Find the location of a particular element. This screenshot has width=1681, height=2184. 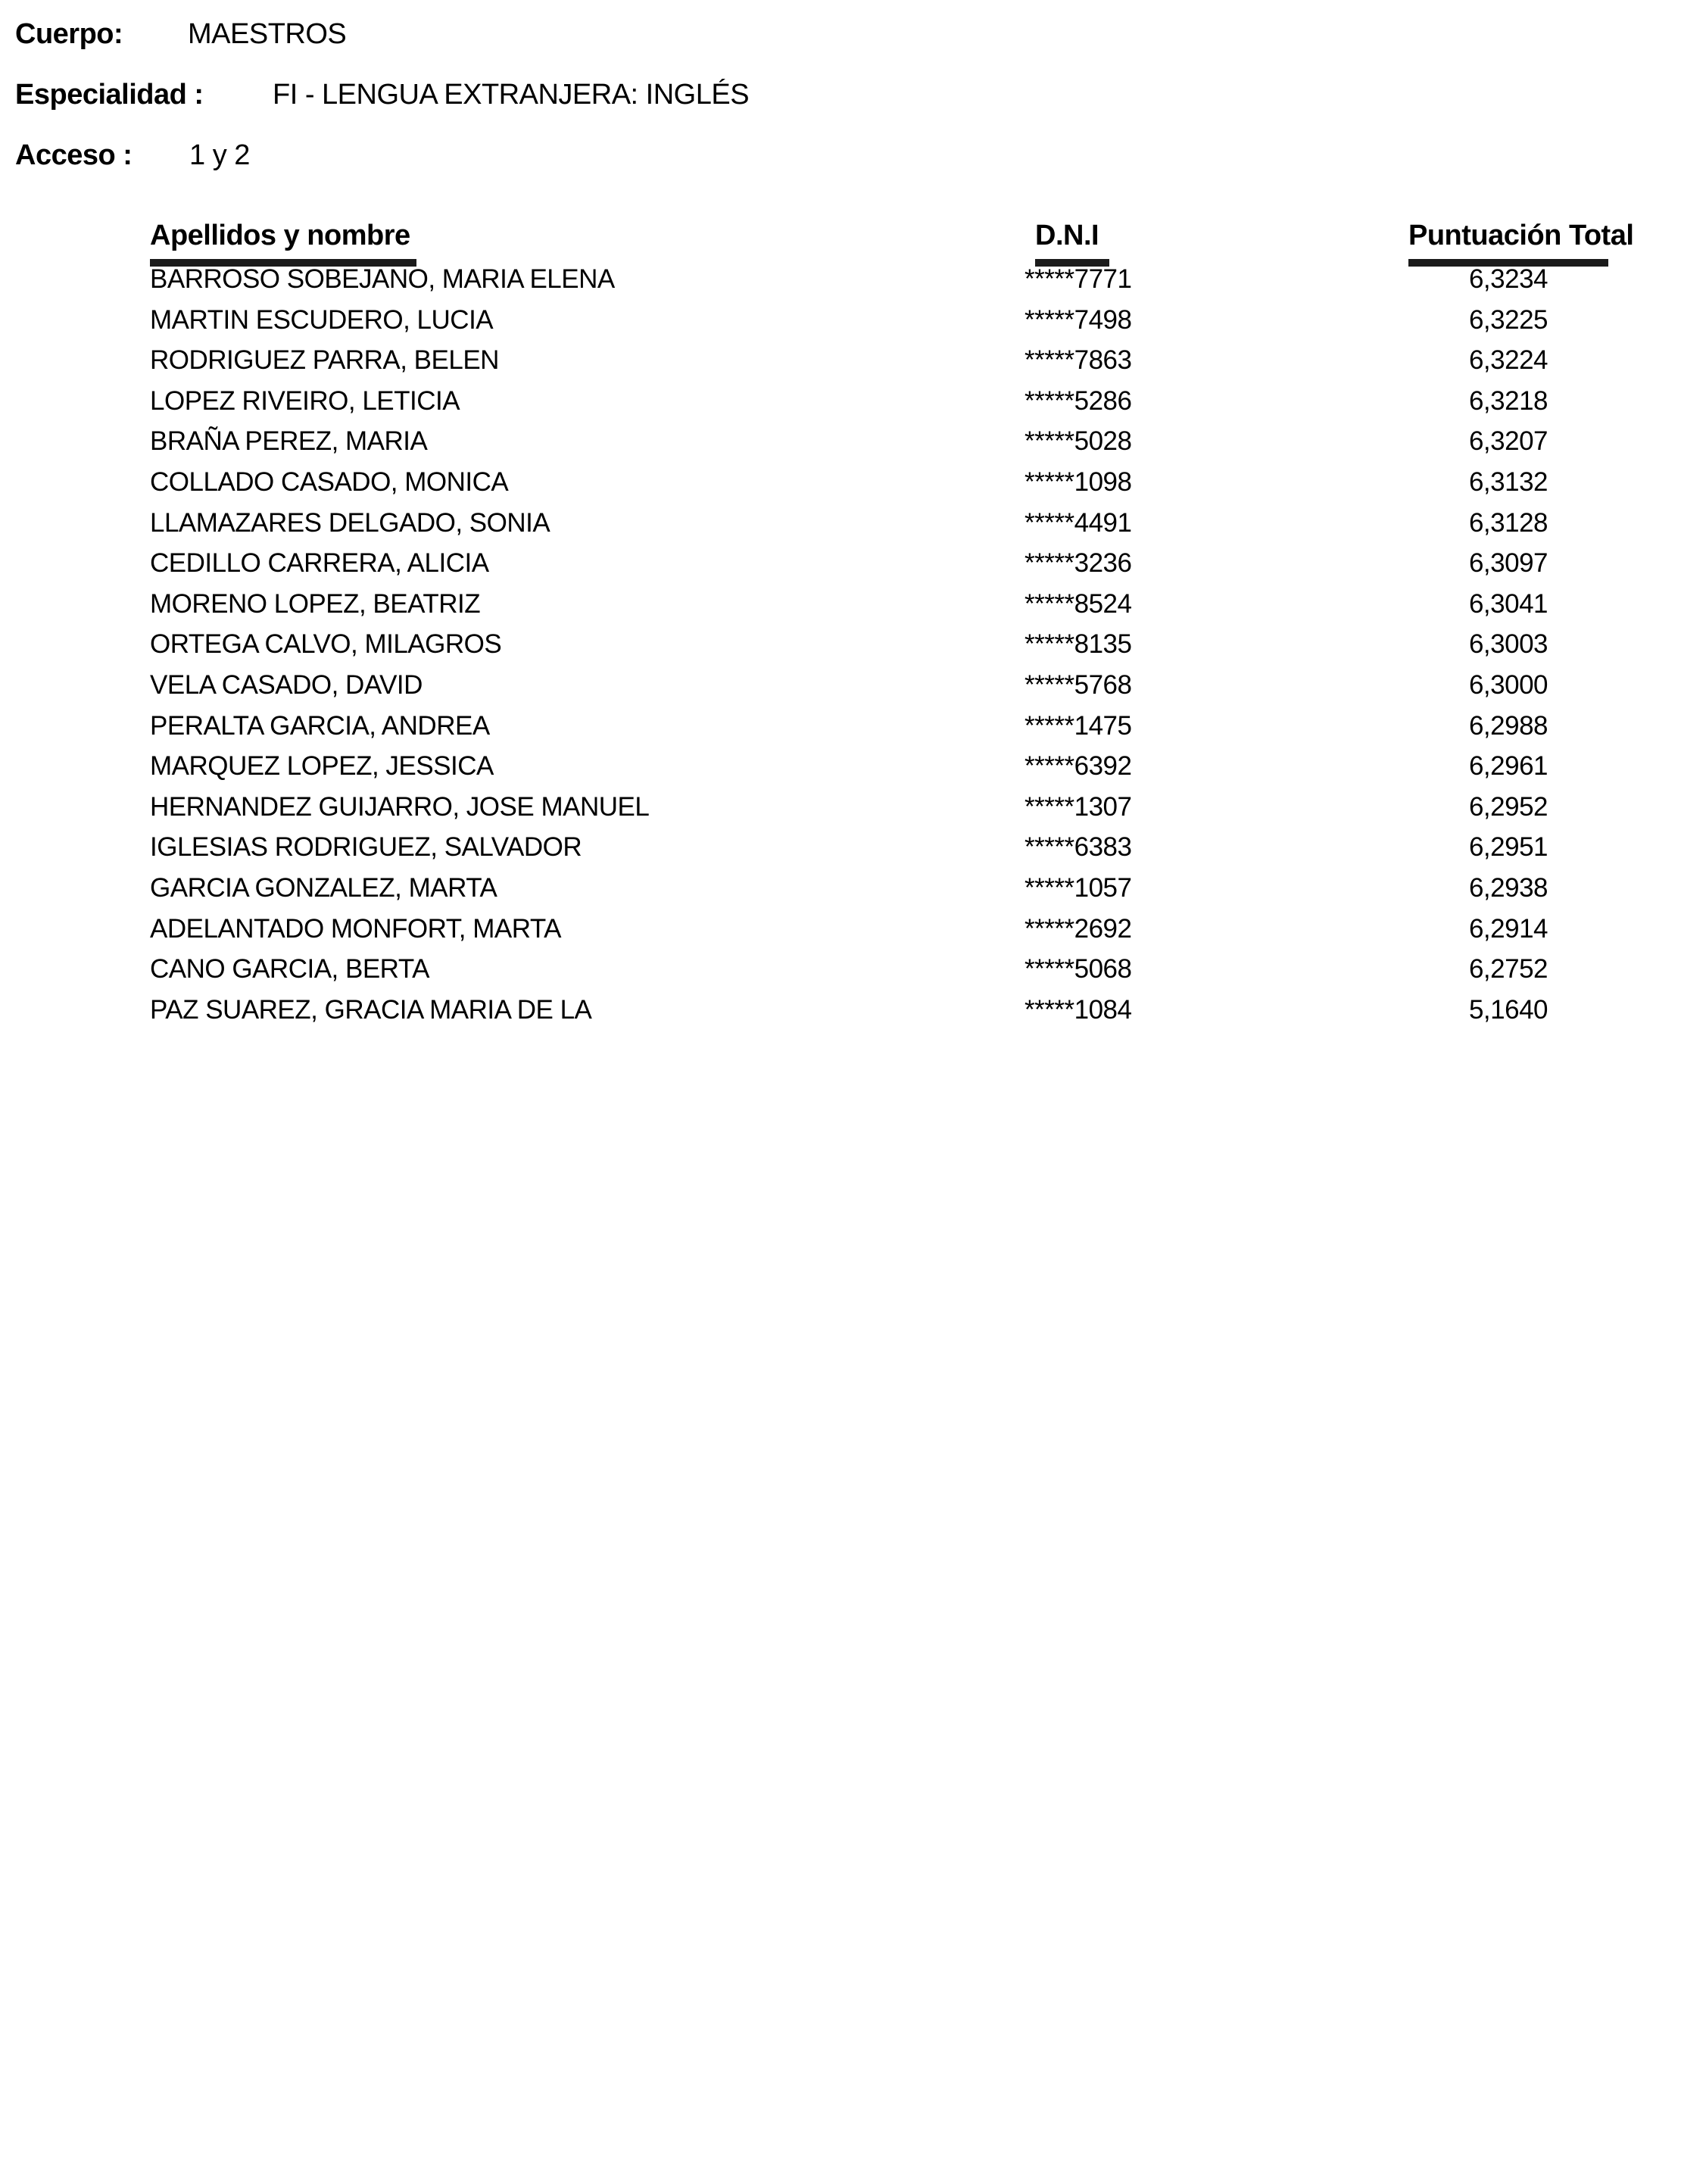

row-score: 6,2914 is located at coordinates (1508, 928).